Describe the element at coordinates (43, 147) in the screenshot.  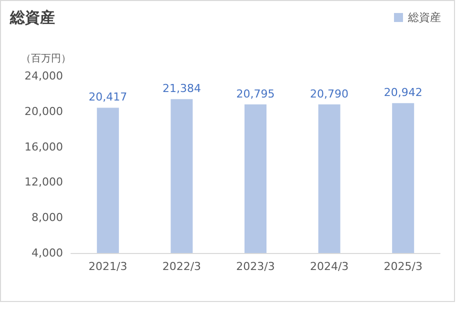
I see `y-tick-label: 16,000` at that location.